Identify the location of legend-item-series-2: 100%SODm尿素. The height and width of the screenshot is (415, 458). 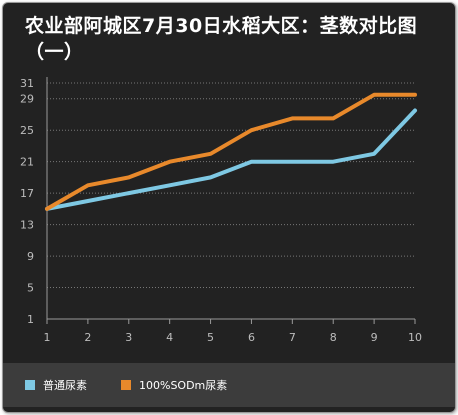
(174, 385).